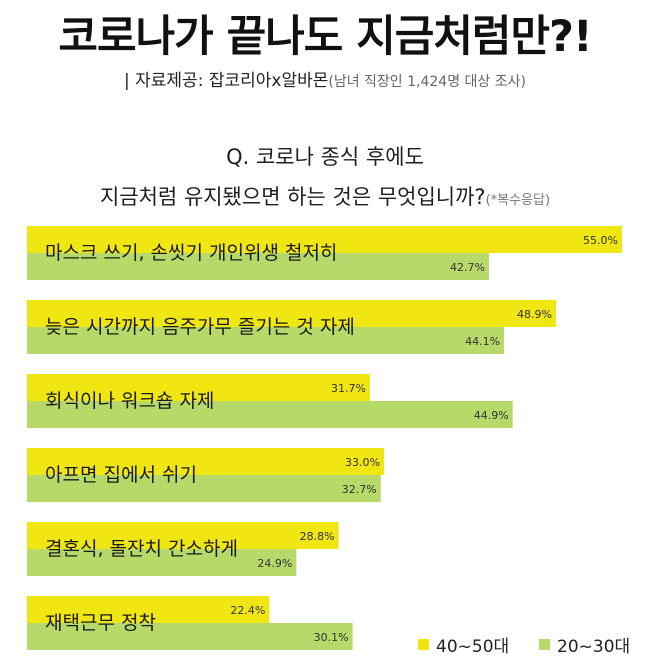  I want to click on category-label: 결혼식, 돌잔치 간소하게, so click(141, 549).